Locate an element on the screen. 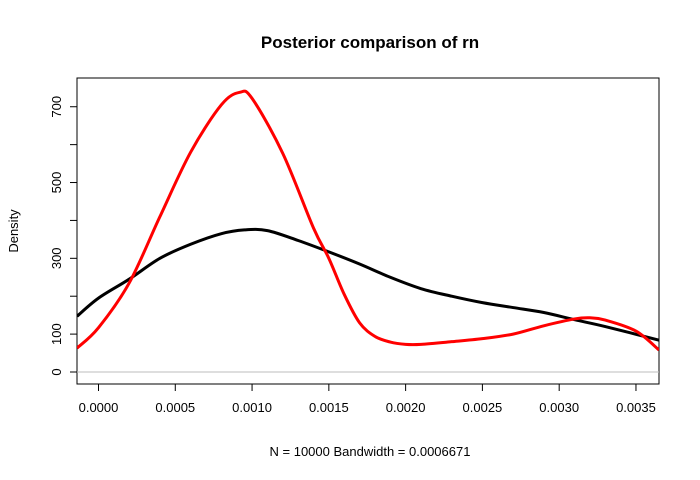 The height and width of the screenshot is (480, 700). x-tick-label-4: 0.0020 is located at coordinates (406, 407).